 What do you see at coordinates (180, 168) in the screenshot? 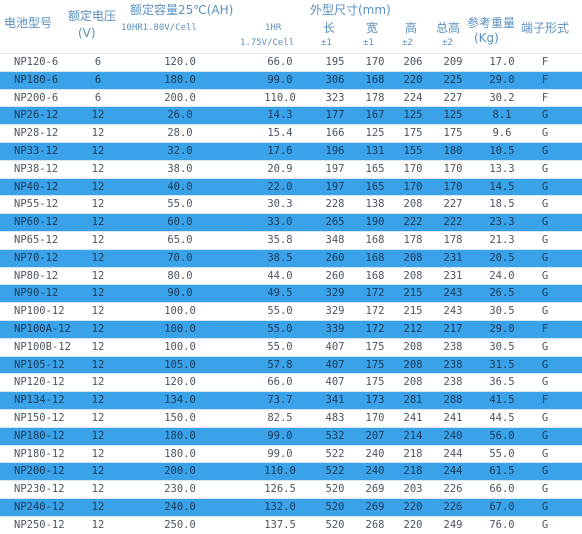
I see `cell-capacity-10hr: 38.0` at bounding box center [180, 168].